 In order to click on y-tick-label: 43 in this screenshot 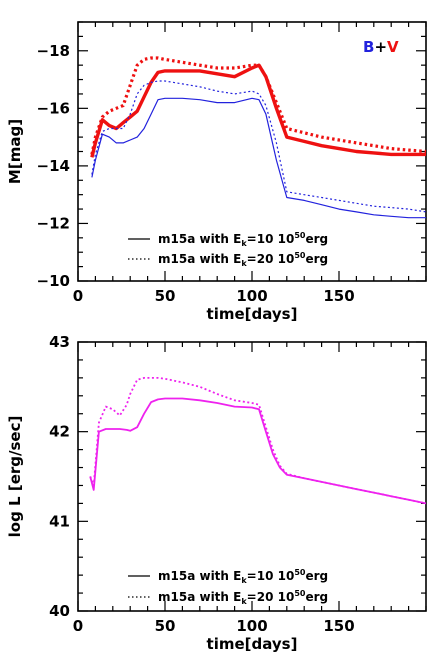, I will do `click(59, 342)`.